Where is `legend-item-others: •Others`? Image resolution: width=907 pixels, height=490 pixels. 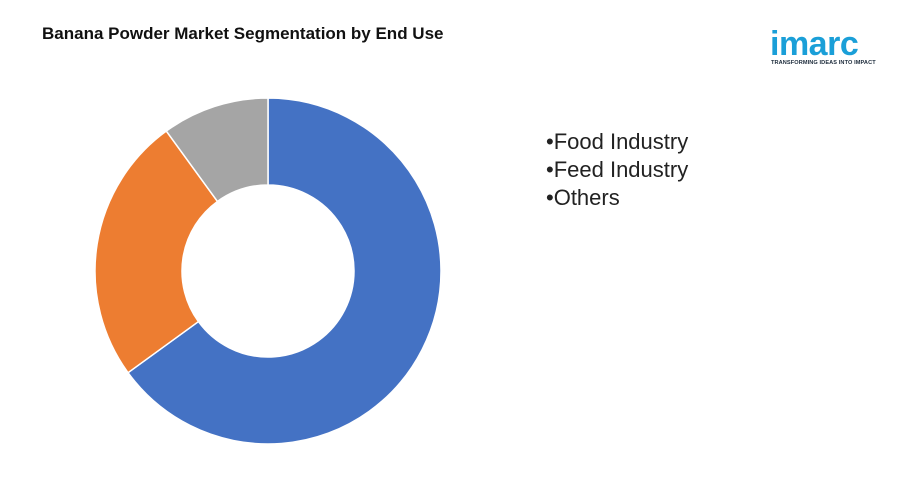
legend-item-others: •Others is located at coordinates (583, 197).